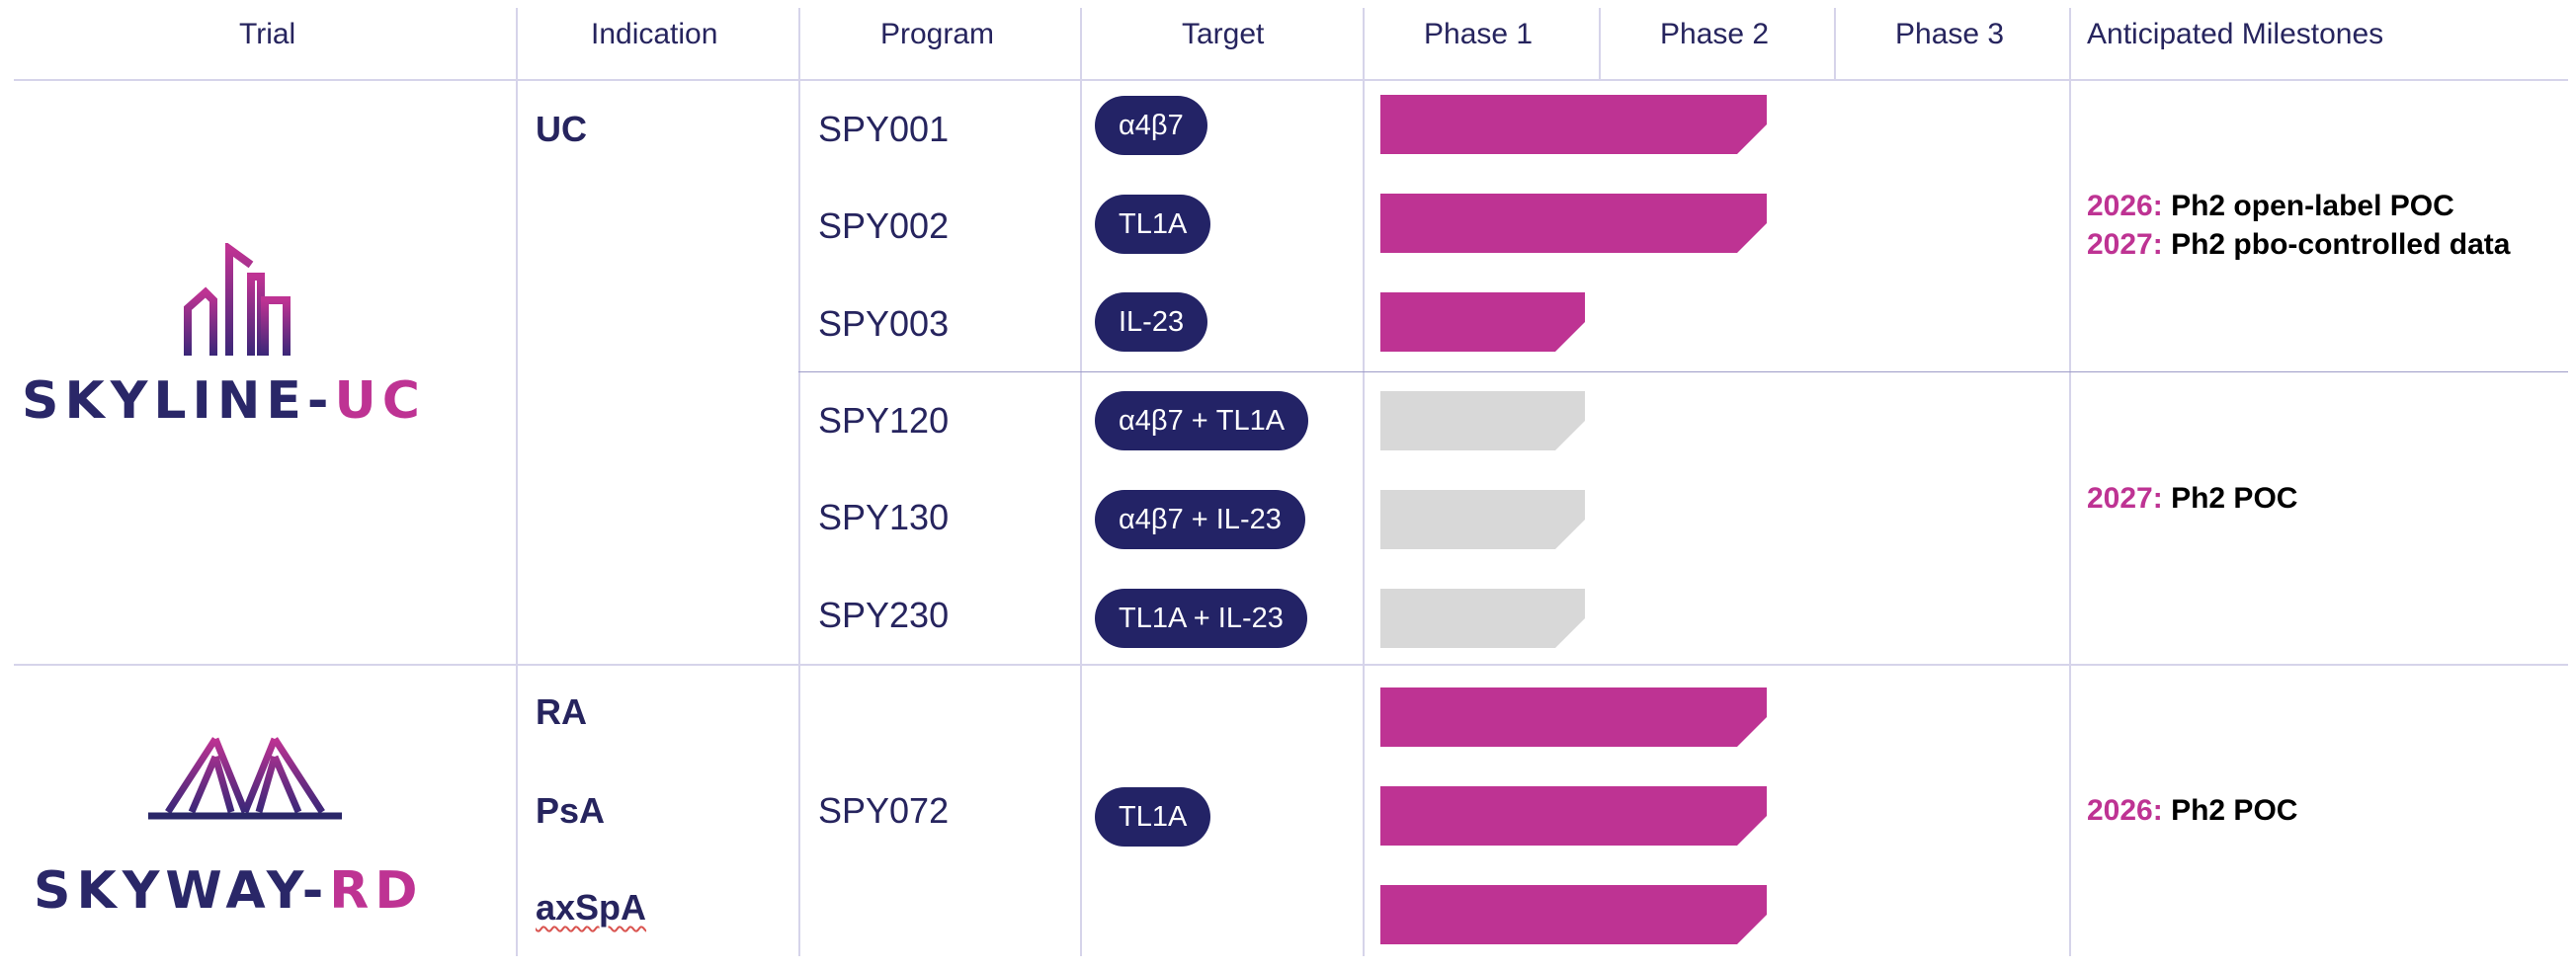 The height and width of the screenshot is (970, 2576). What do you see at coordinates (1482, 322) in the screenshot?
I see `phase-bar-spy003` at bounding box center [1482, 322].